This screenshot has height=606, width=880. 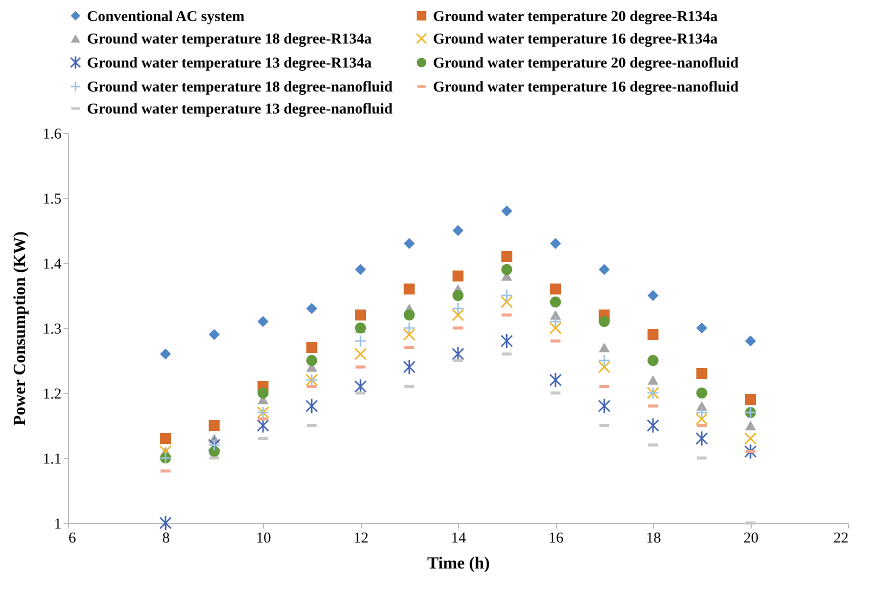 I want to click on x-tick-label: 22, so click(x=841, y=538).